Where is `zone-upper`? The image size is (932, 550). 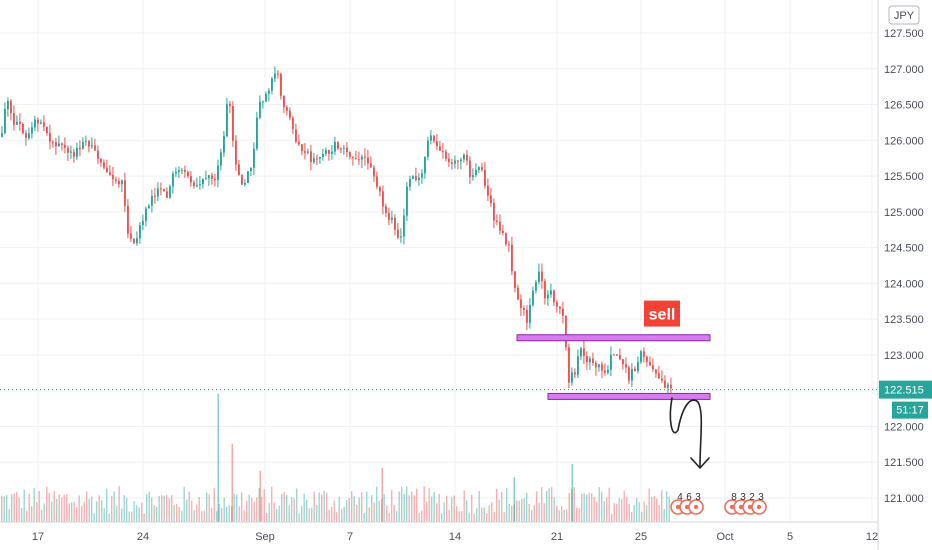
zone-upper is located at coordinates (613, 338).